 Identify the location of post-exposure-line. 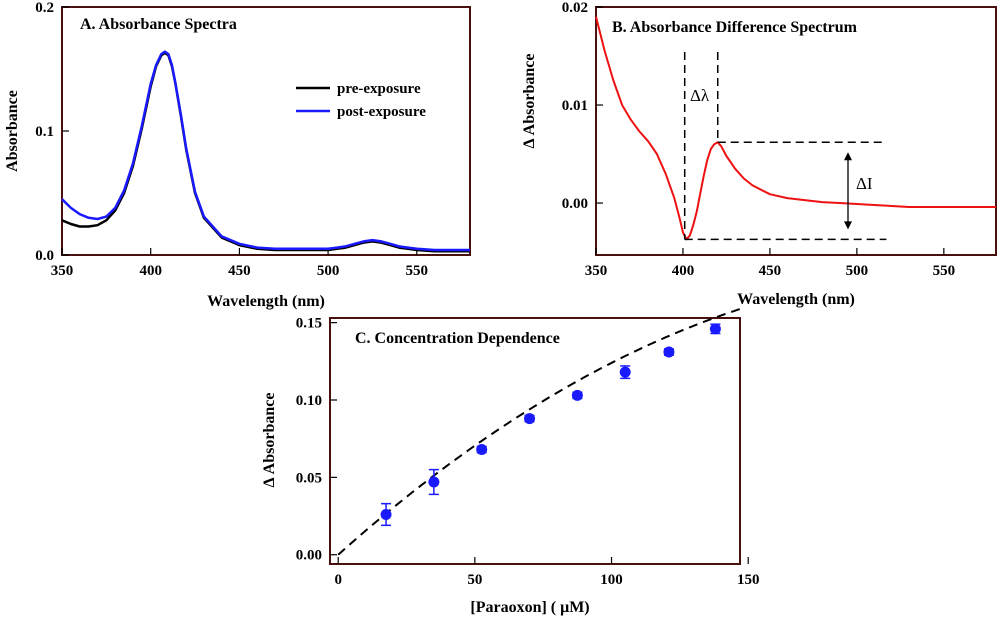
(265, 151).